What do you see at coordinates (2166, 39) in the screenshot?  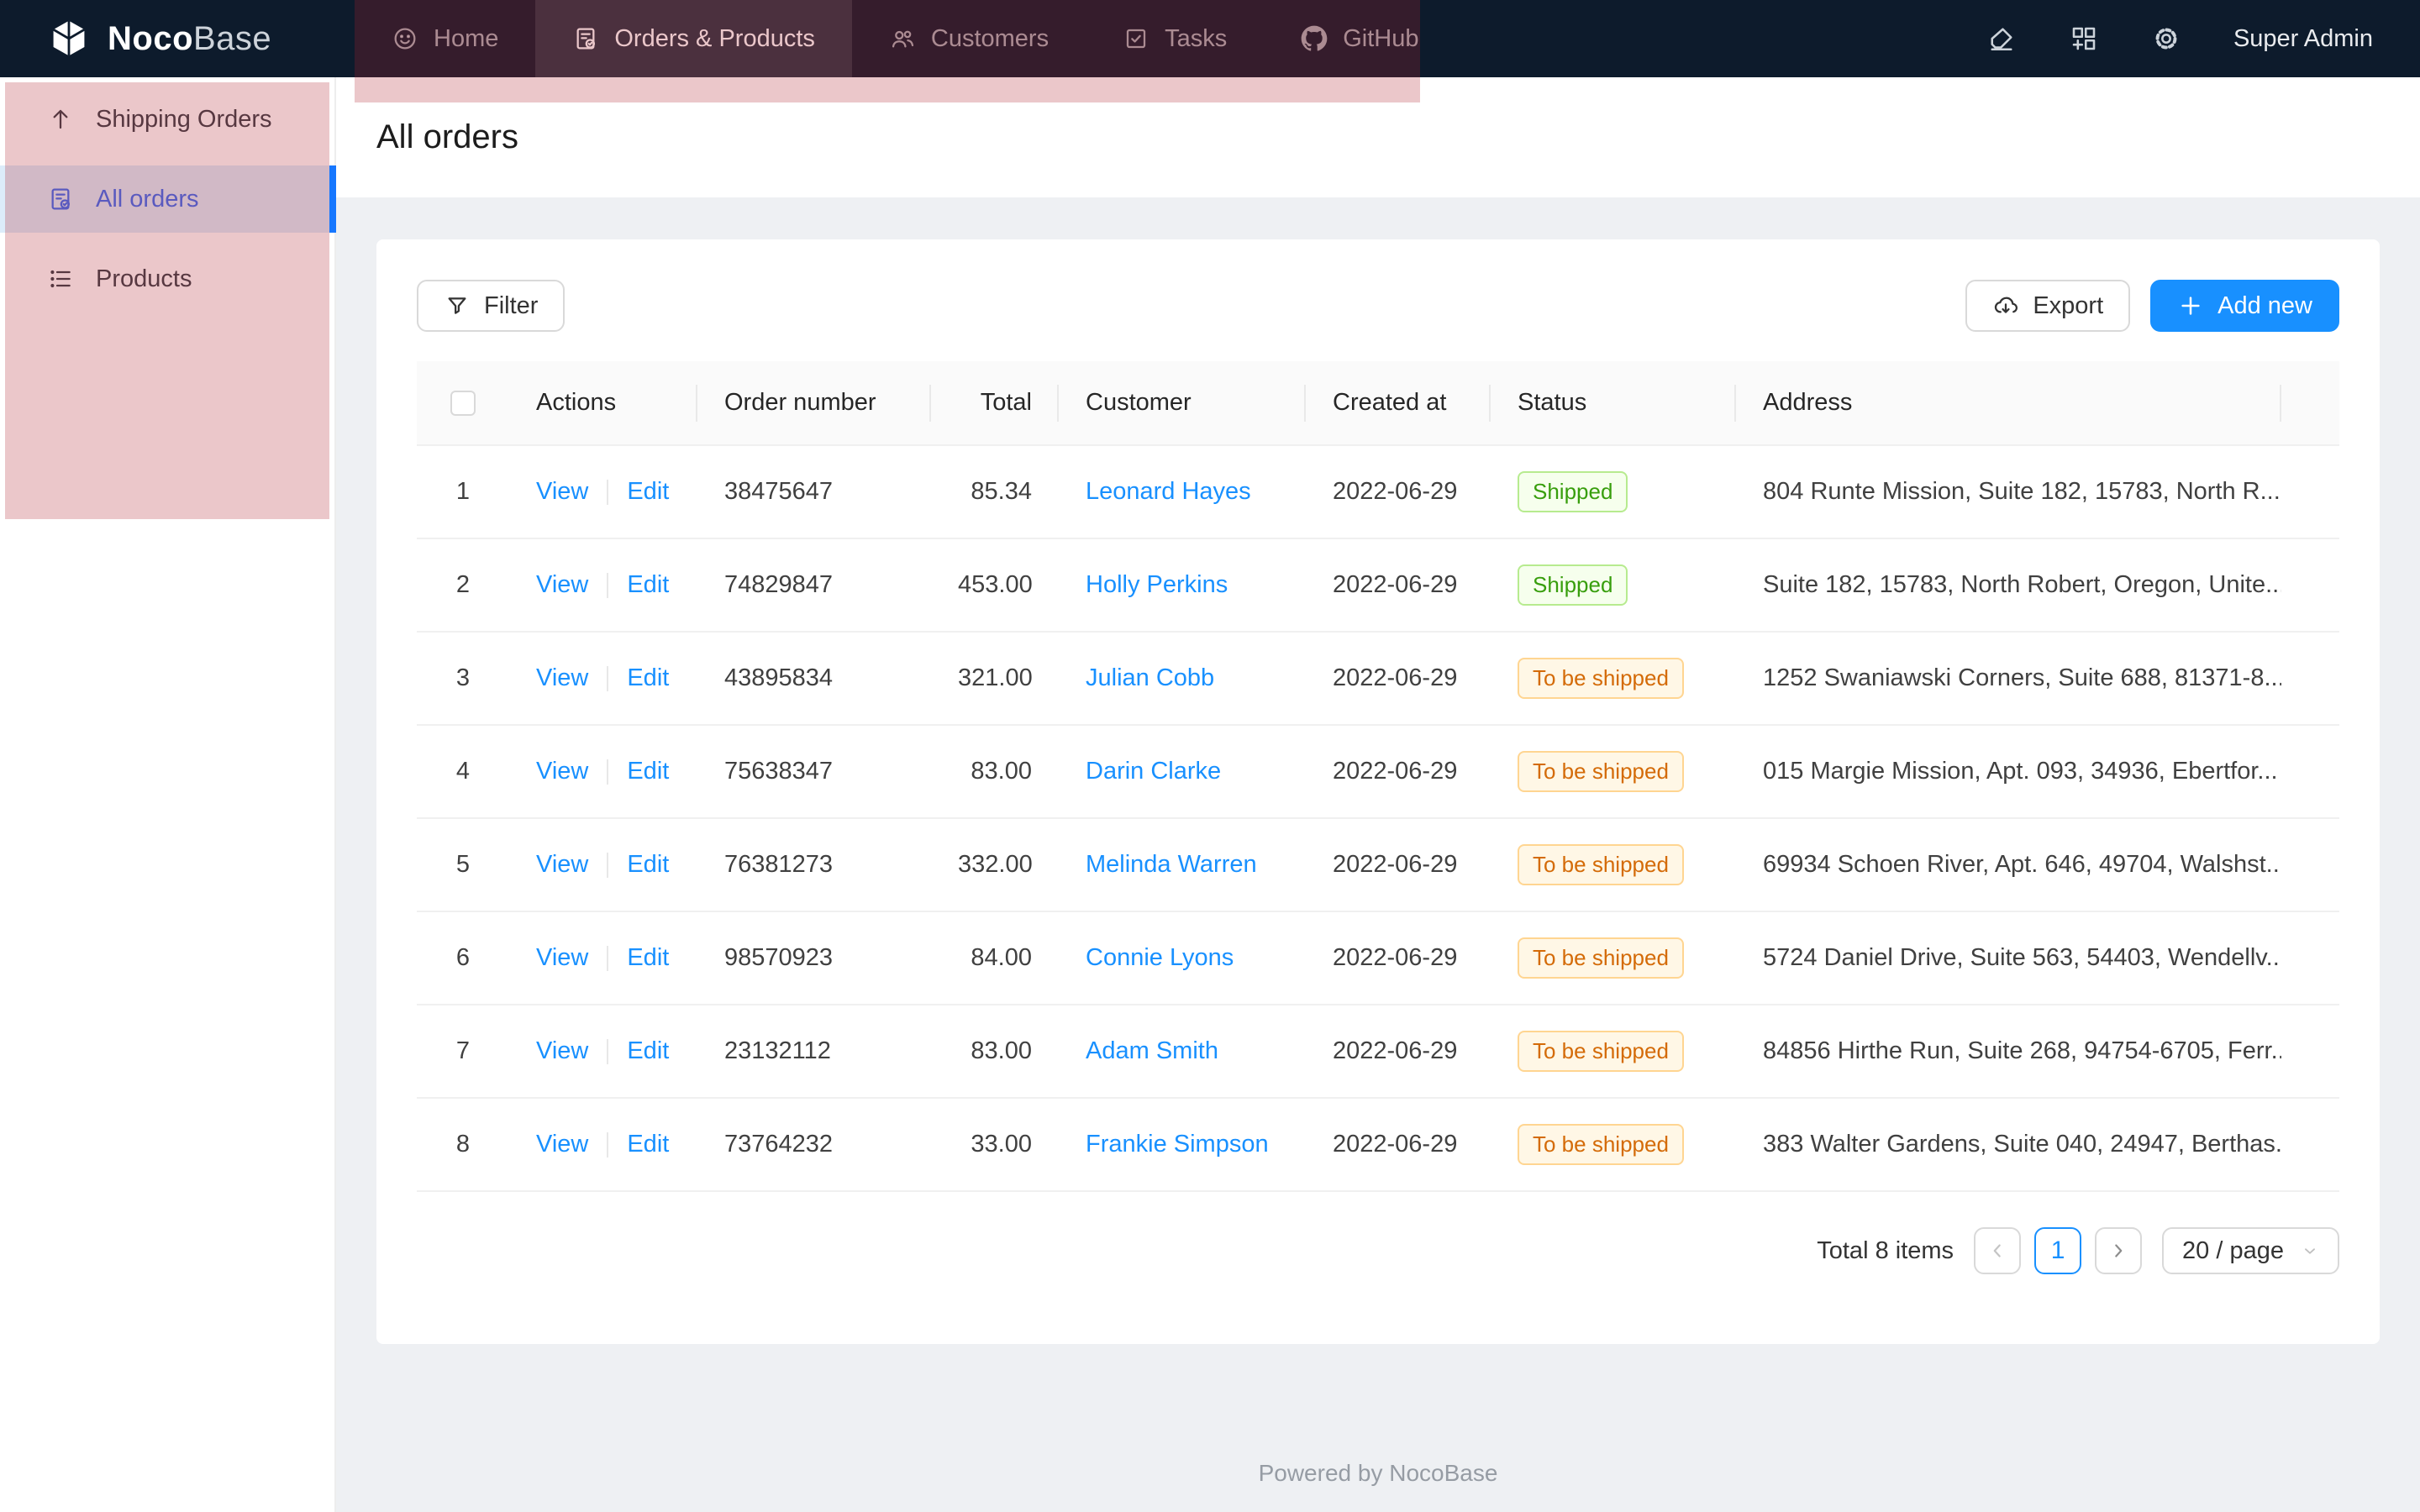 I see `settings-gear-icon` at bounding box center [2166, 39].